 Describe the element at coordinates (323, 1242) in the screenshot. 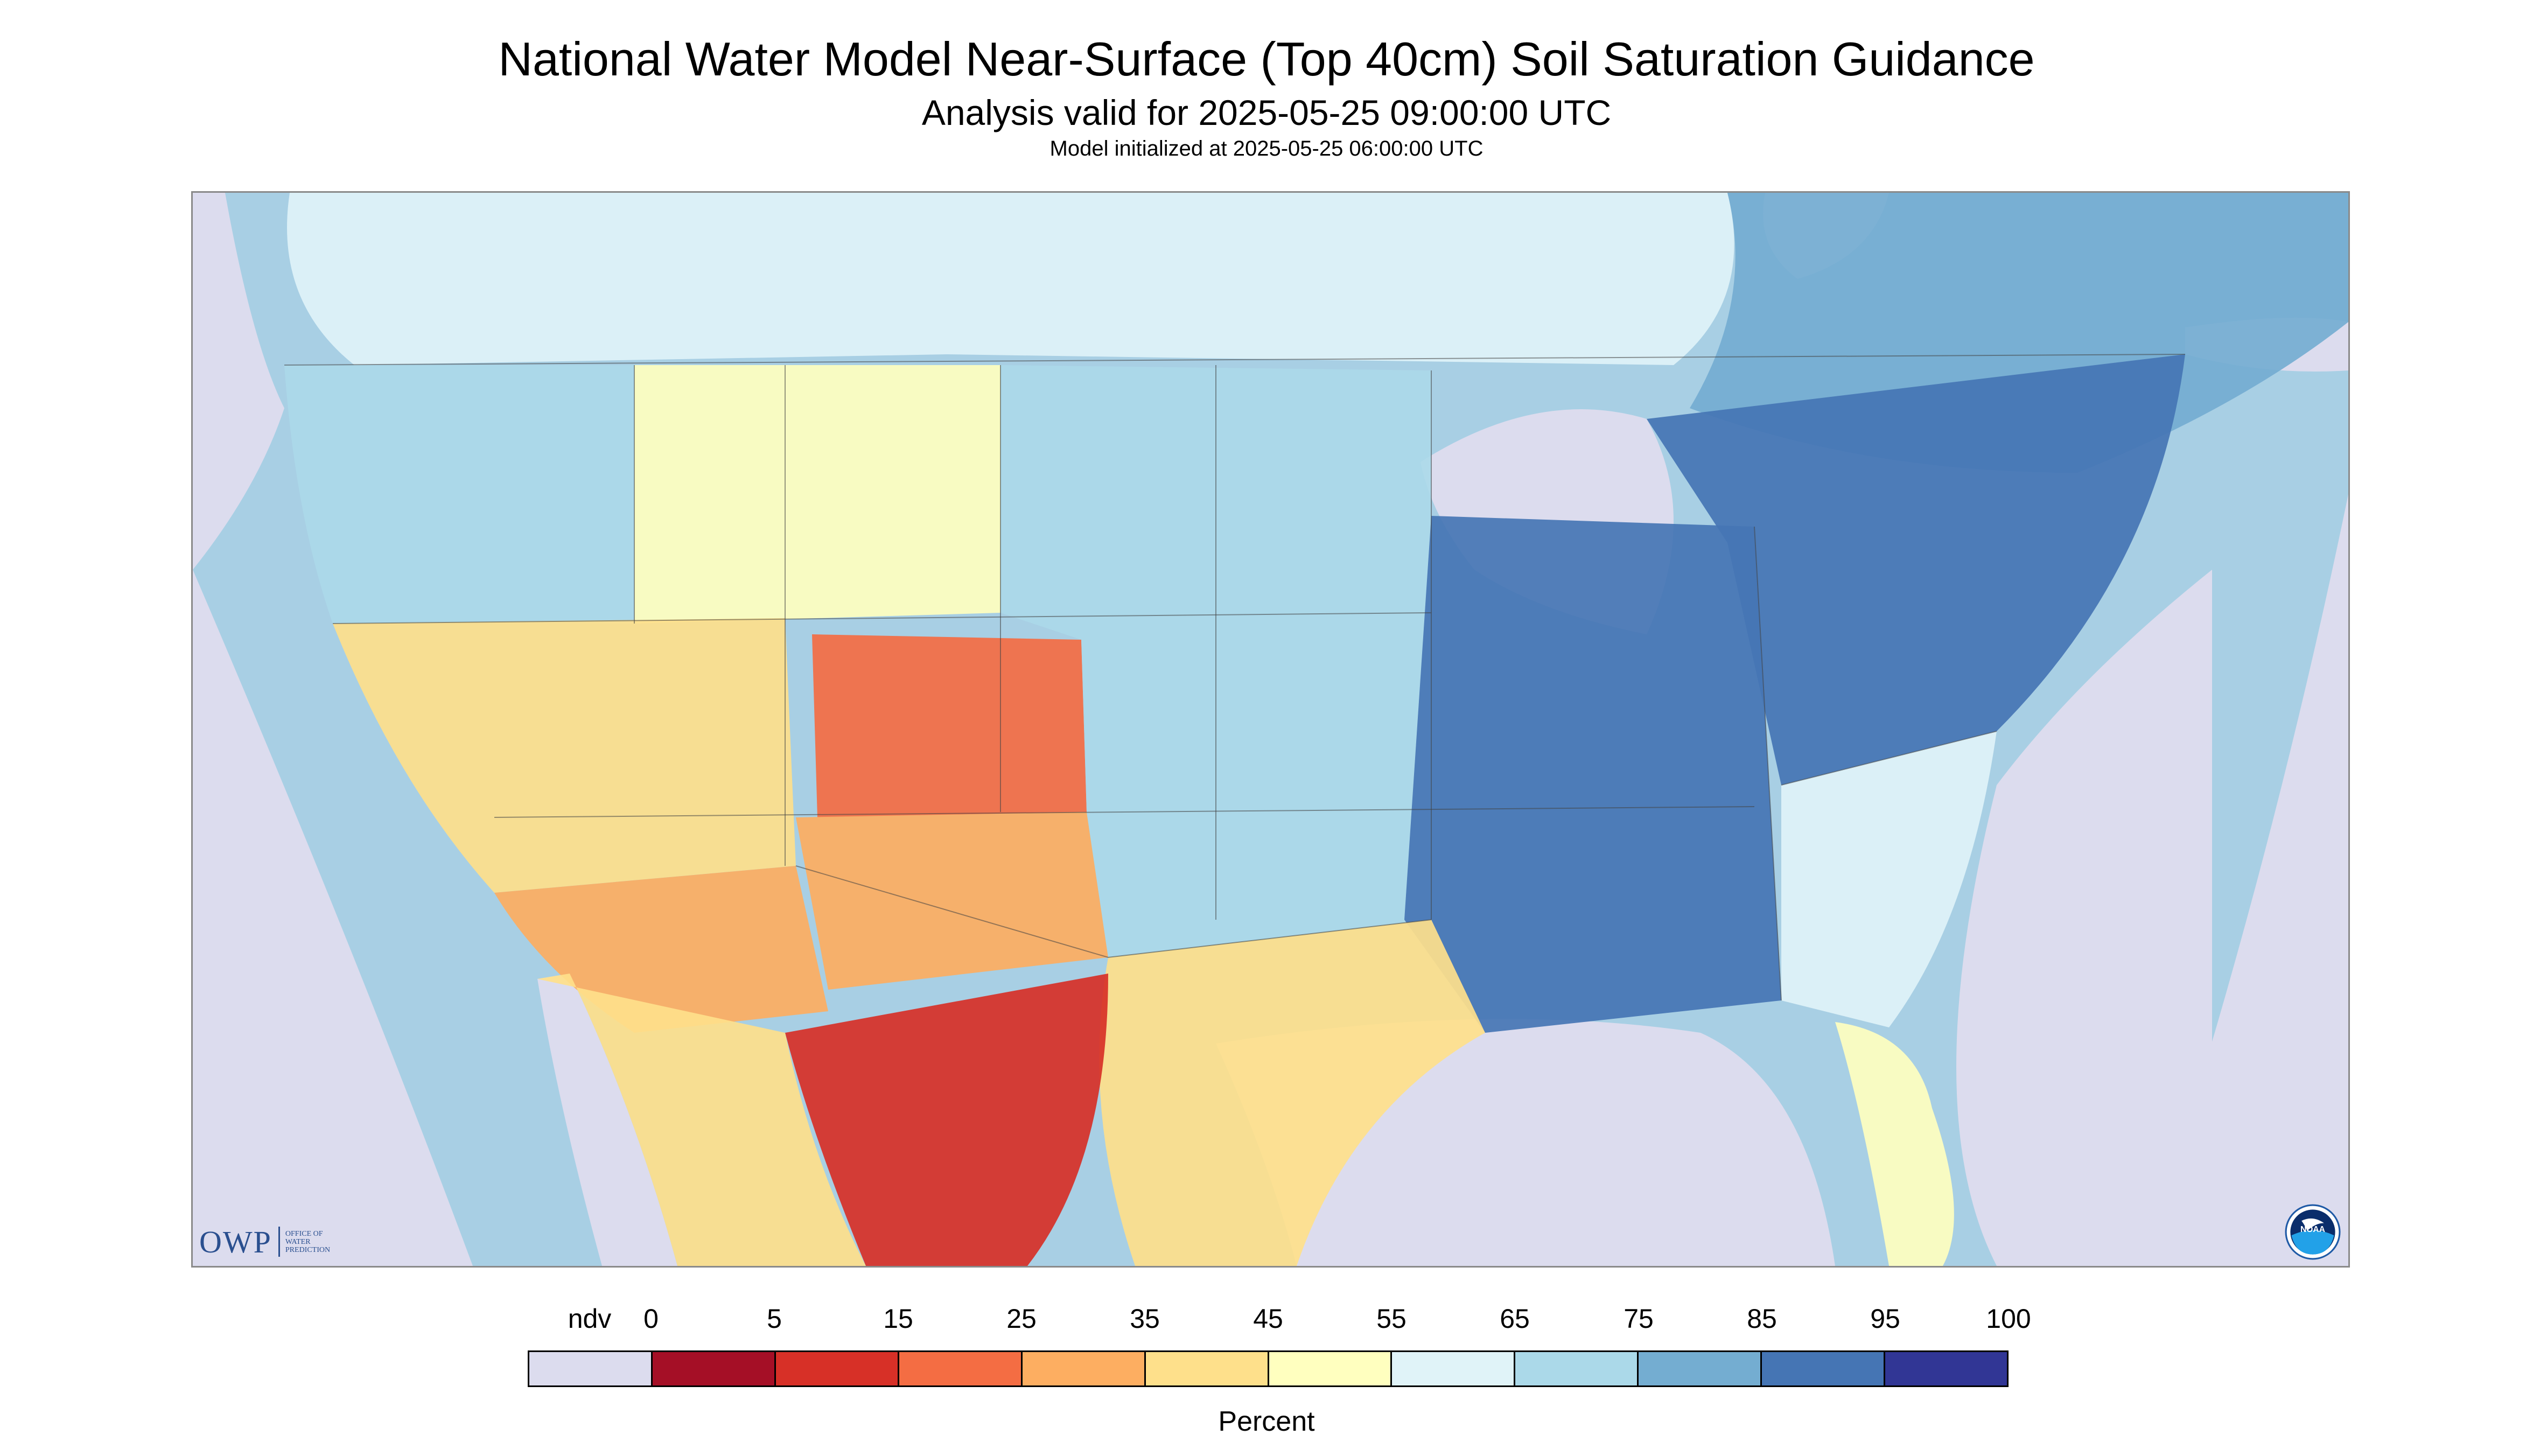

I see `owp-full-name: OFFICE OF WATER PREDICTION` at that location.